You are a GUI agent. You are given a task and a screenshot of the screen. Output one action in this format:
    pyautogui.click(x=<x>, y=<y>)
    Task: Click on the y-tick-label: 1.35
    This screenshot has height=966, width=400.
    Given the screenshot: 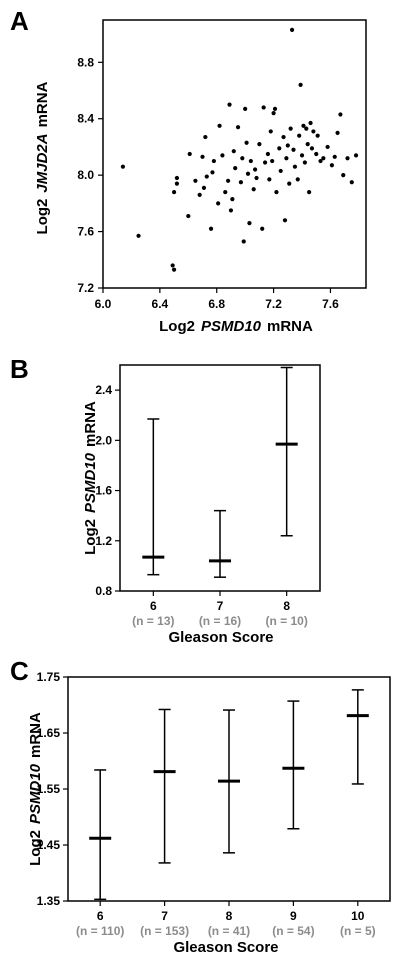 What is the action you would take?
    pyautogui.click(x=49, y=901)
    